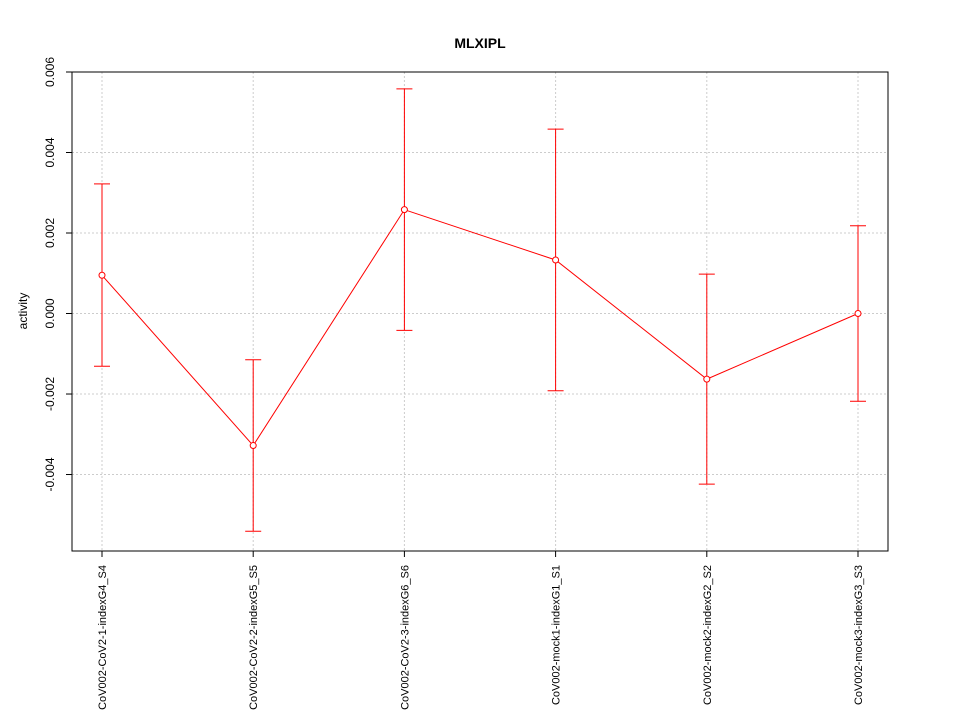  Describe the element at coordinates (23, 311) in the screenshot. I see `y-axis-label: activity` at that location.